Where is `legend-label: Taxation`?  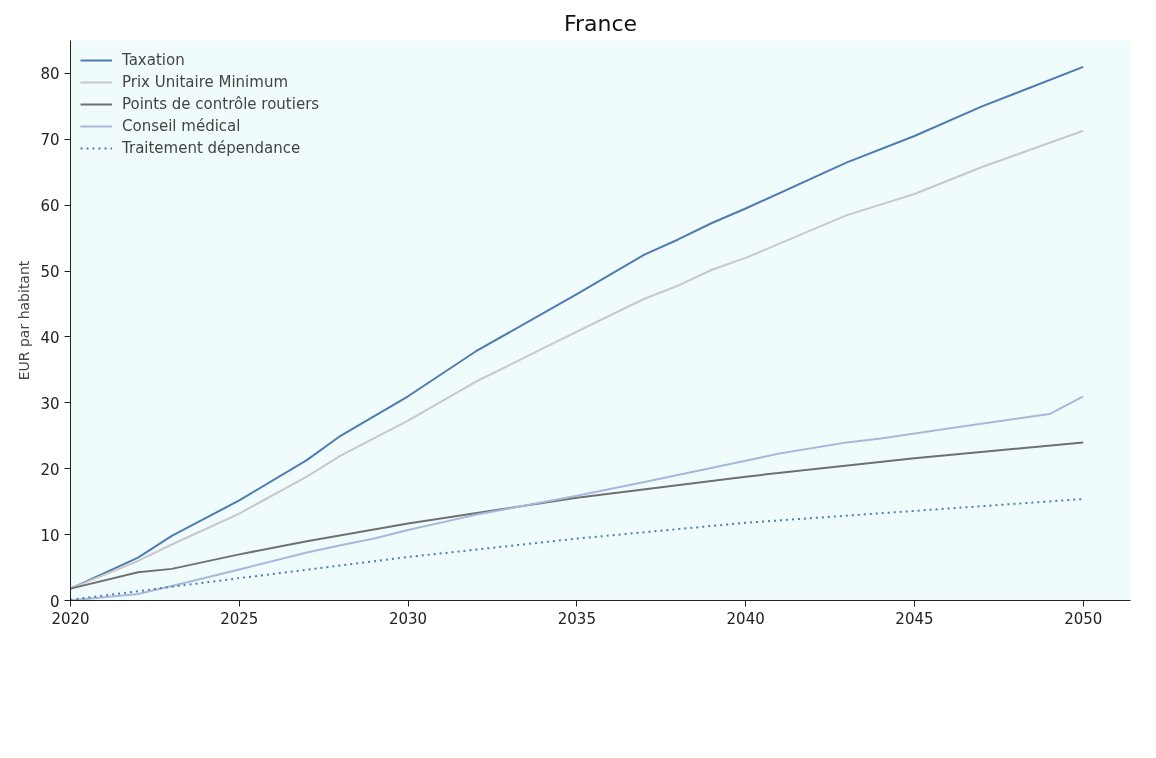
legend-label: Taxation is located at coordinates (153, 60).